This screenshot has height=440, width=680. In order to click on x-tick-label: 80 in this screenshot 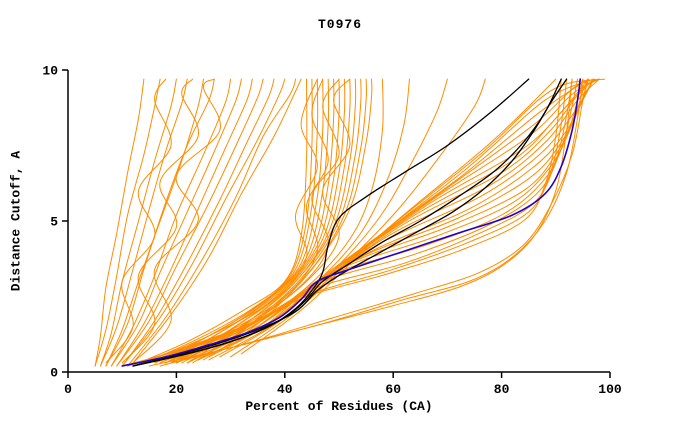, I will do `click(502, 389)`.